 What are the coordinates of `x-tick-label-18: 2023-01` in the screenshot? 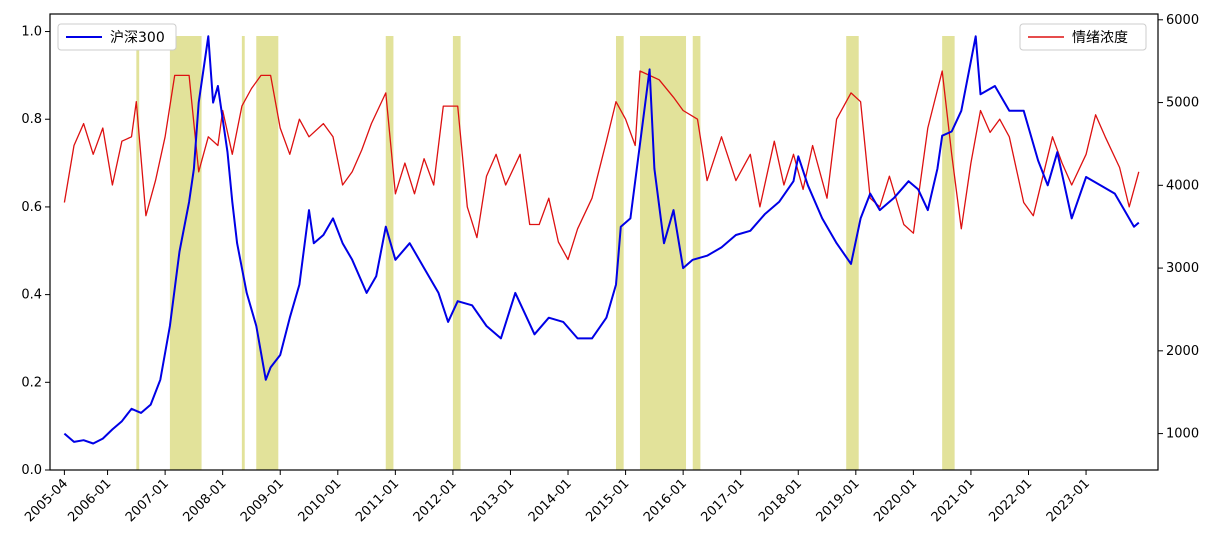 It's located at (1068, 500).